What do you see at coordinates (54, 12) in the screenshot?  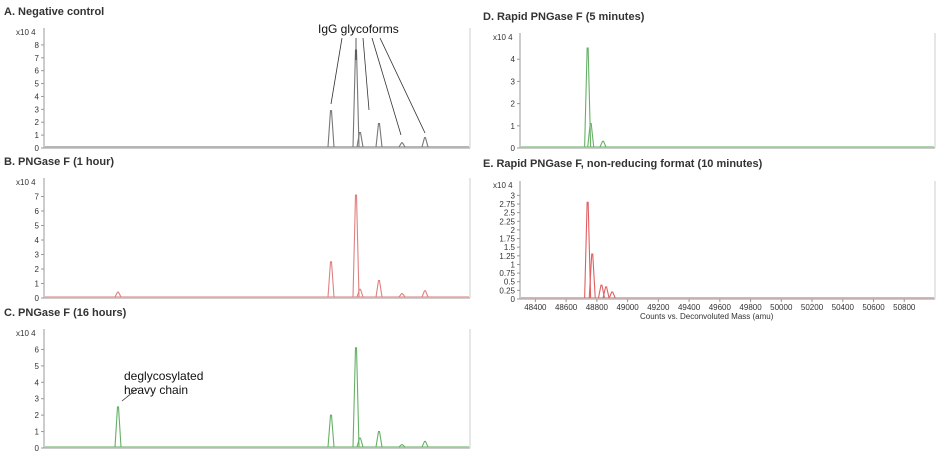 I see `panel-a-title: A. Negative control` at bounding box center [54, 12].